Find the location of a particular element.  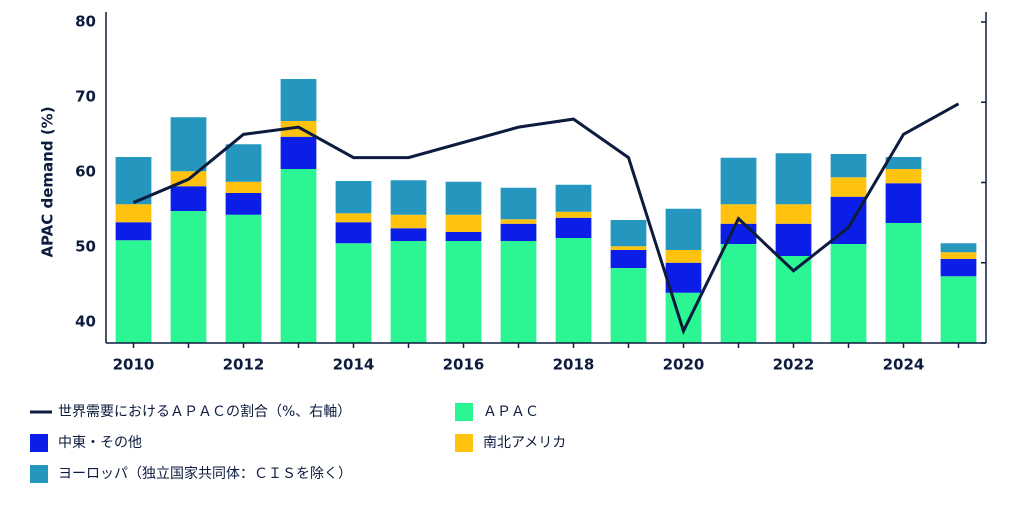

y-tick-label: 50 is located at coordinates (85, 247).